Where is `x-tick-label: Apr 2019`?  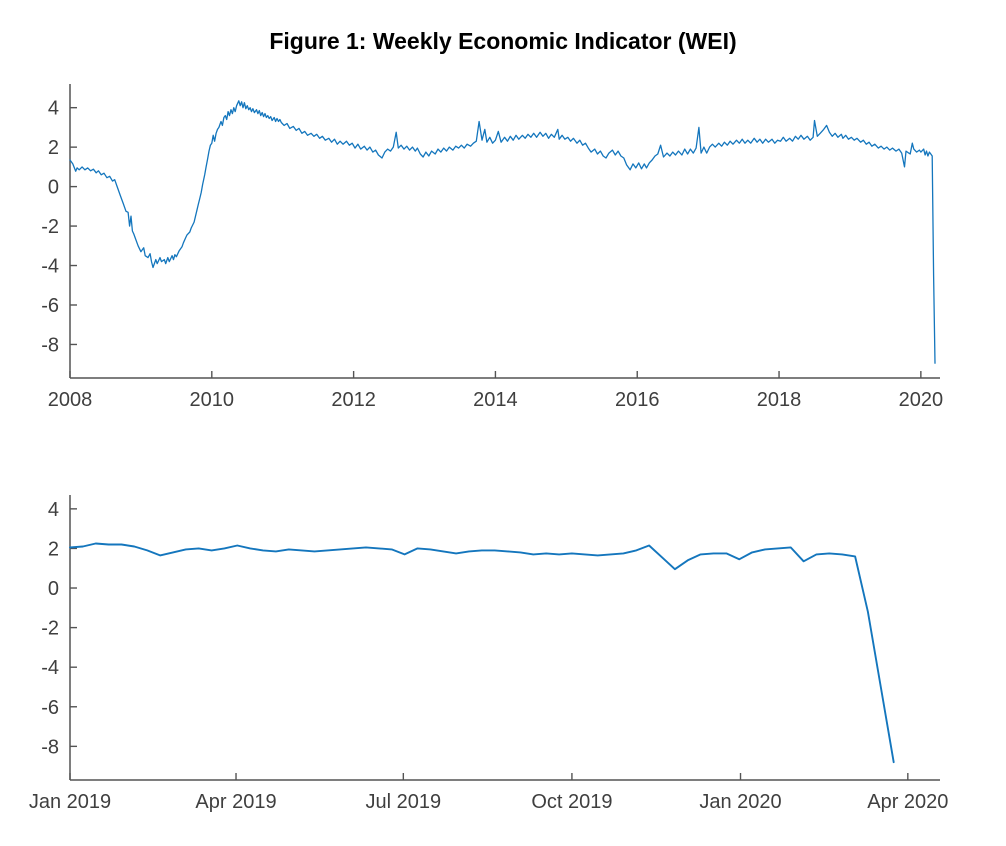 x-tick-label: Apr 2019 is located at coordinates (235, 802).